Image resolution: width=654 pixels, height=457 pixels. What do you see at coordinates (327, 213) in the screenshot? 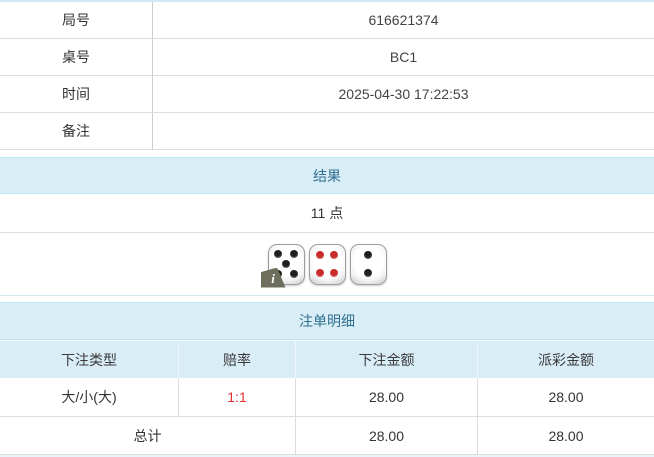
I see `result-points: 11 点` at bounding box center [327, 213].